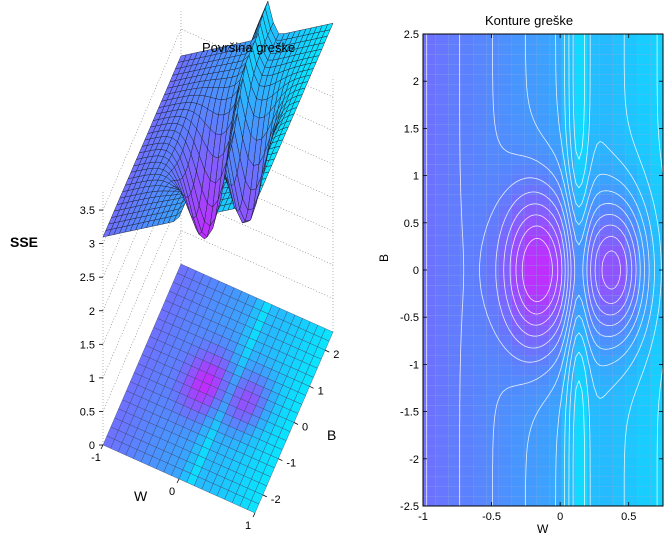  What do you see at coordinates (628, 517) in the screenshot?
I see `x-tick-label: 0.5` at bounding box center [628, 517].